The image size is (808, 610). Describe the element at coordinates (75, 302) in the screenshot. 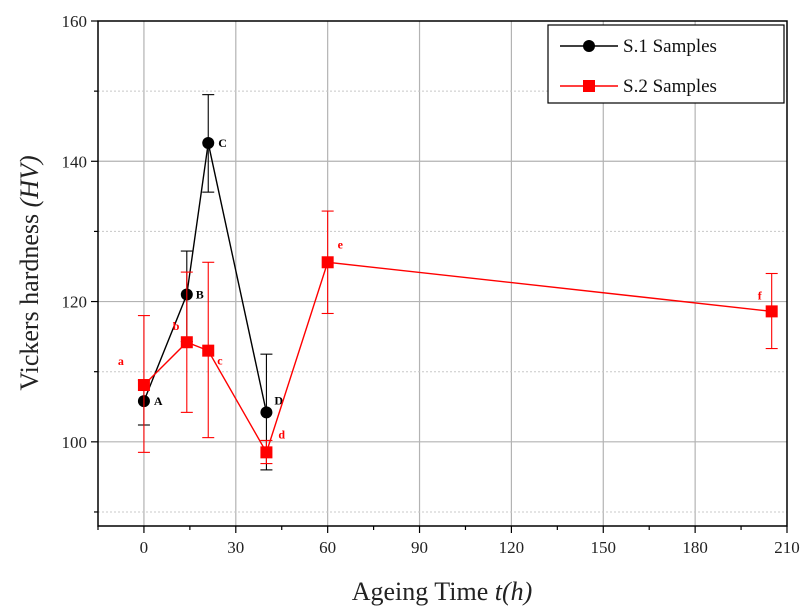

I see `y-tick-label: 120` at that location.